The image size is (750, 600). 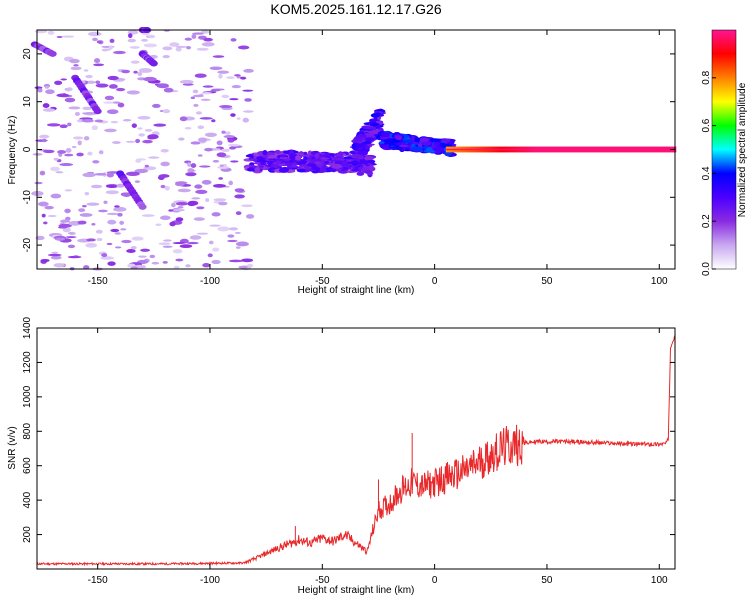 What do you see at coordinates (659, 281) in the screenshot?
I see `x-tick-label: 100` at bounding box center [659, 281].